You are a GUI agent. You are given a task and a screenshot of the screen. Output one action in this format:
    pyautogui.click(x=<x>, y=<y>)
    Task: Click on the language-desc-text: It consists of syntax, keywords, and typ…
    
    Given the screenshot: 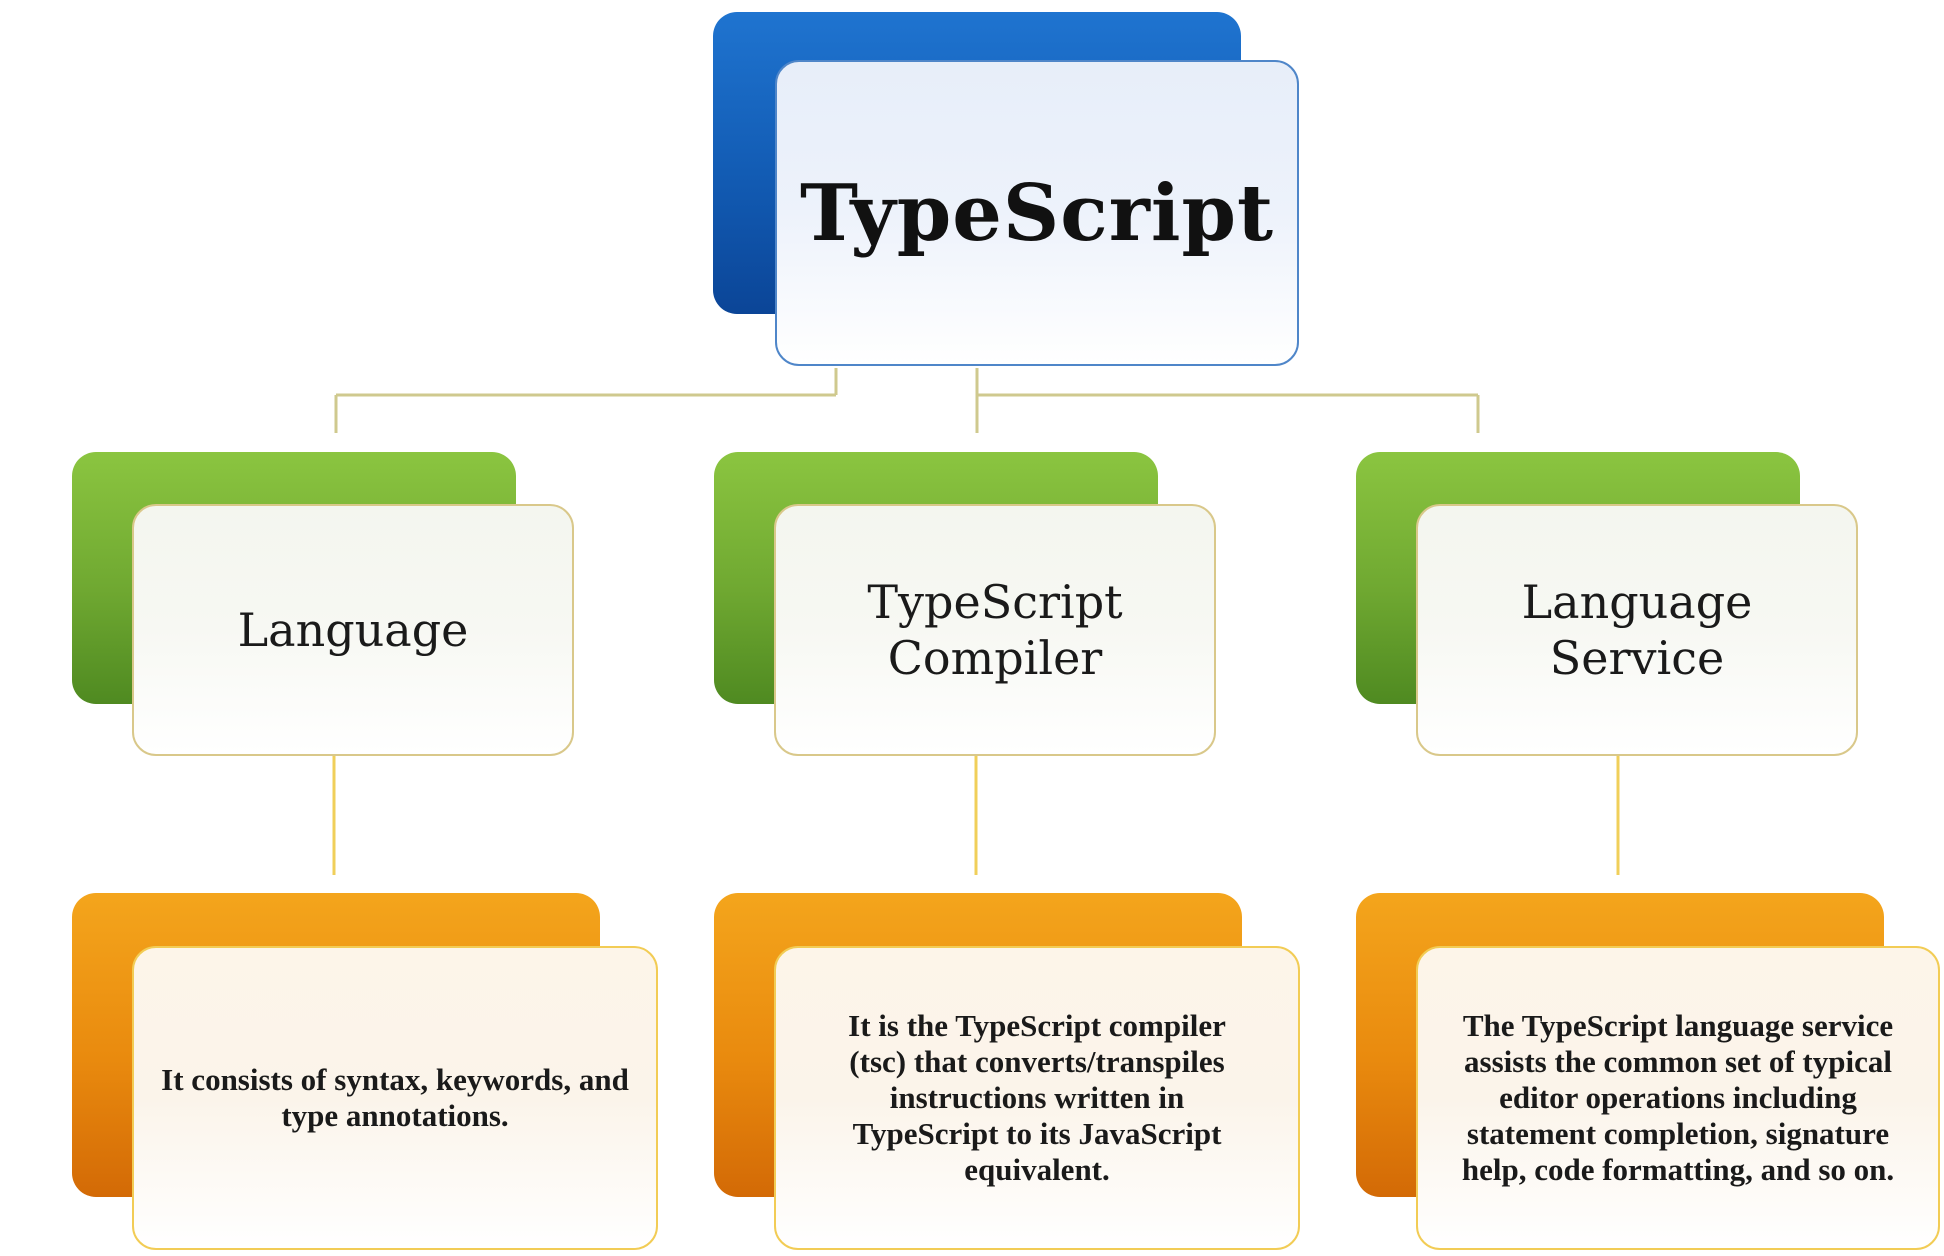 What is the action you would take?
    pyautogui.click(x=395, y=1097)
    